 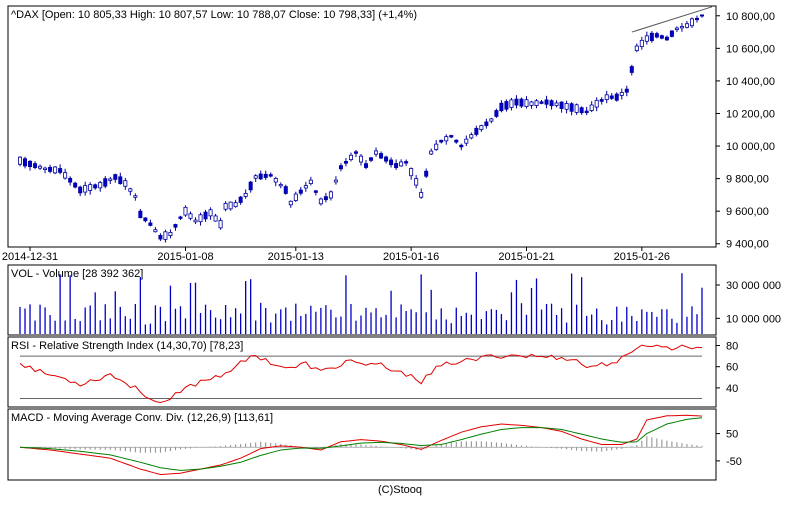 What do you see at coordinates (77, 274) in the screenshot?
I see `volume-title: VOL - Volume [28 392 362]` at bounding box center [77, 274].